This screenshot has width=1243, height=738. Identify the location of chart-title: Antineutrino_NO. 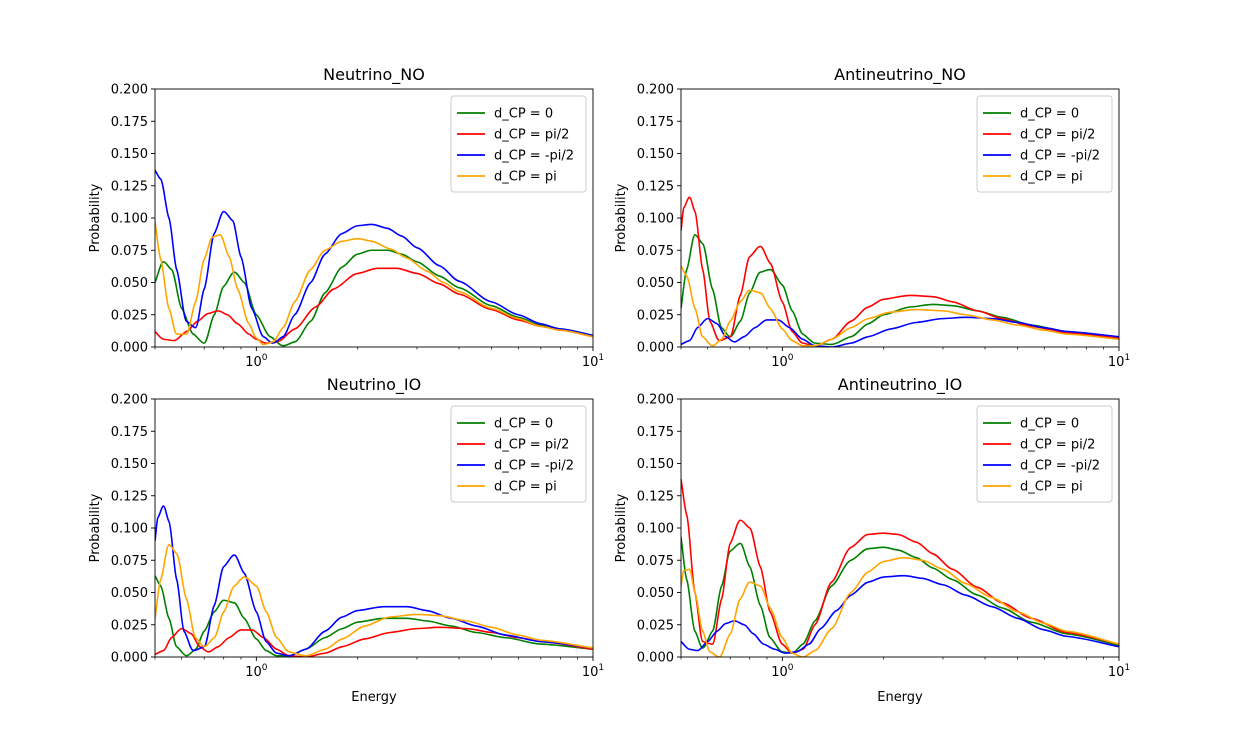
(900, 75).